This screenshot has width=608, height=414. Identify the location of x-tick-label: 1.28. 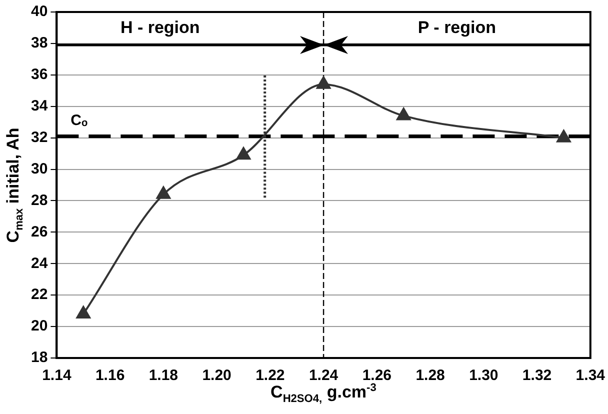
(430, 375).